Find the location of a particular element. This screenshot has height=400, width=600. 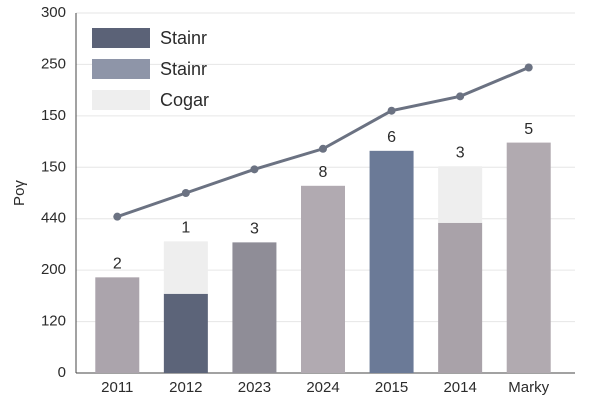

legend-label: Cogar is located at coordinates (184, 100).